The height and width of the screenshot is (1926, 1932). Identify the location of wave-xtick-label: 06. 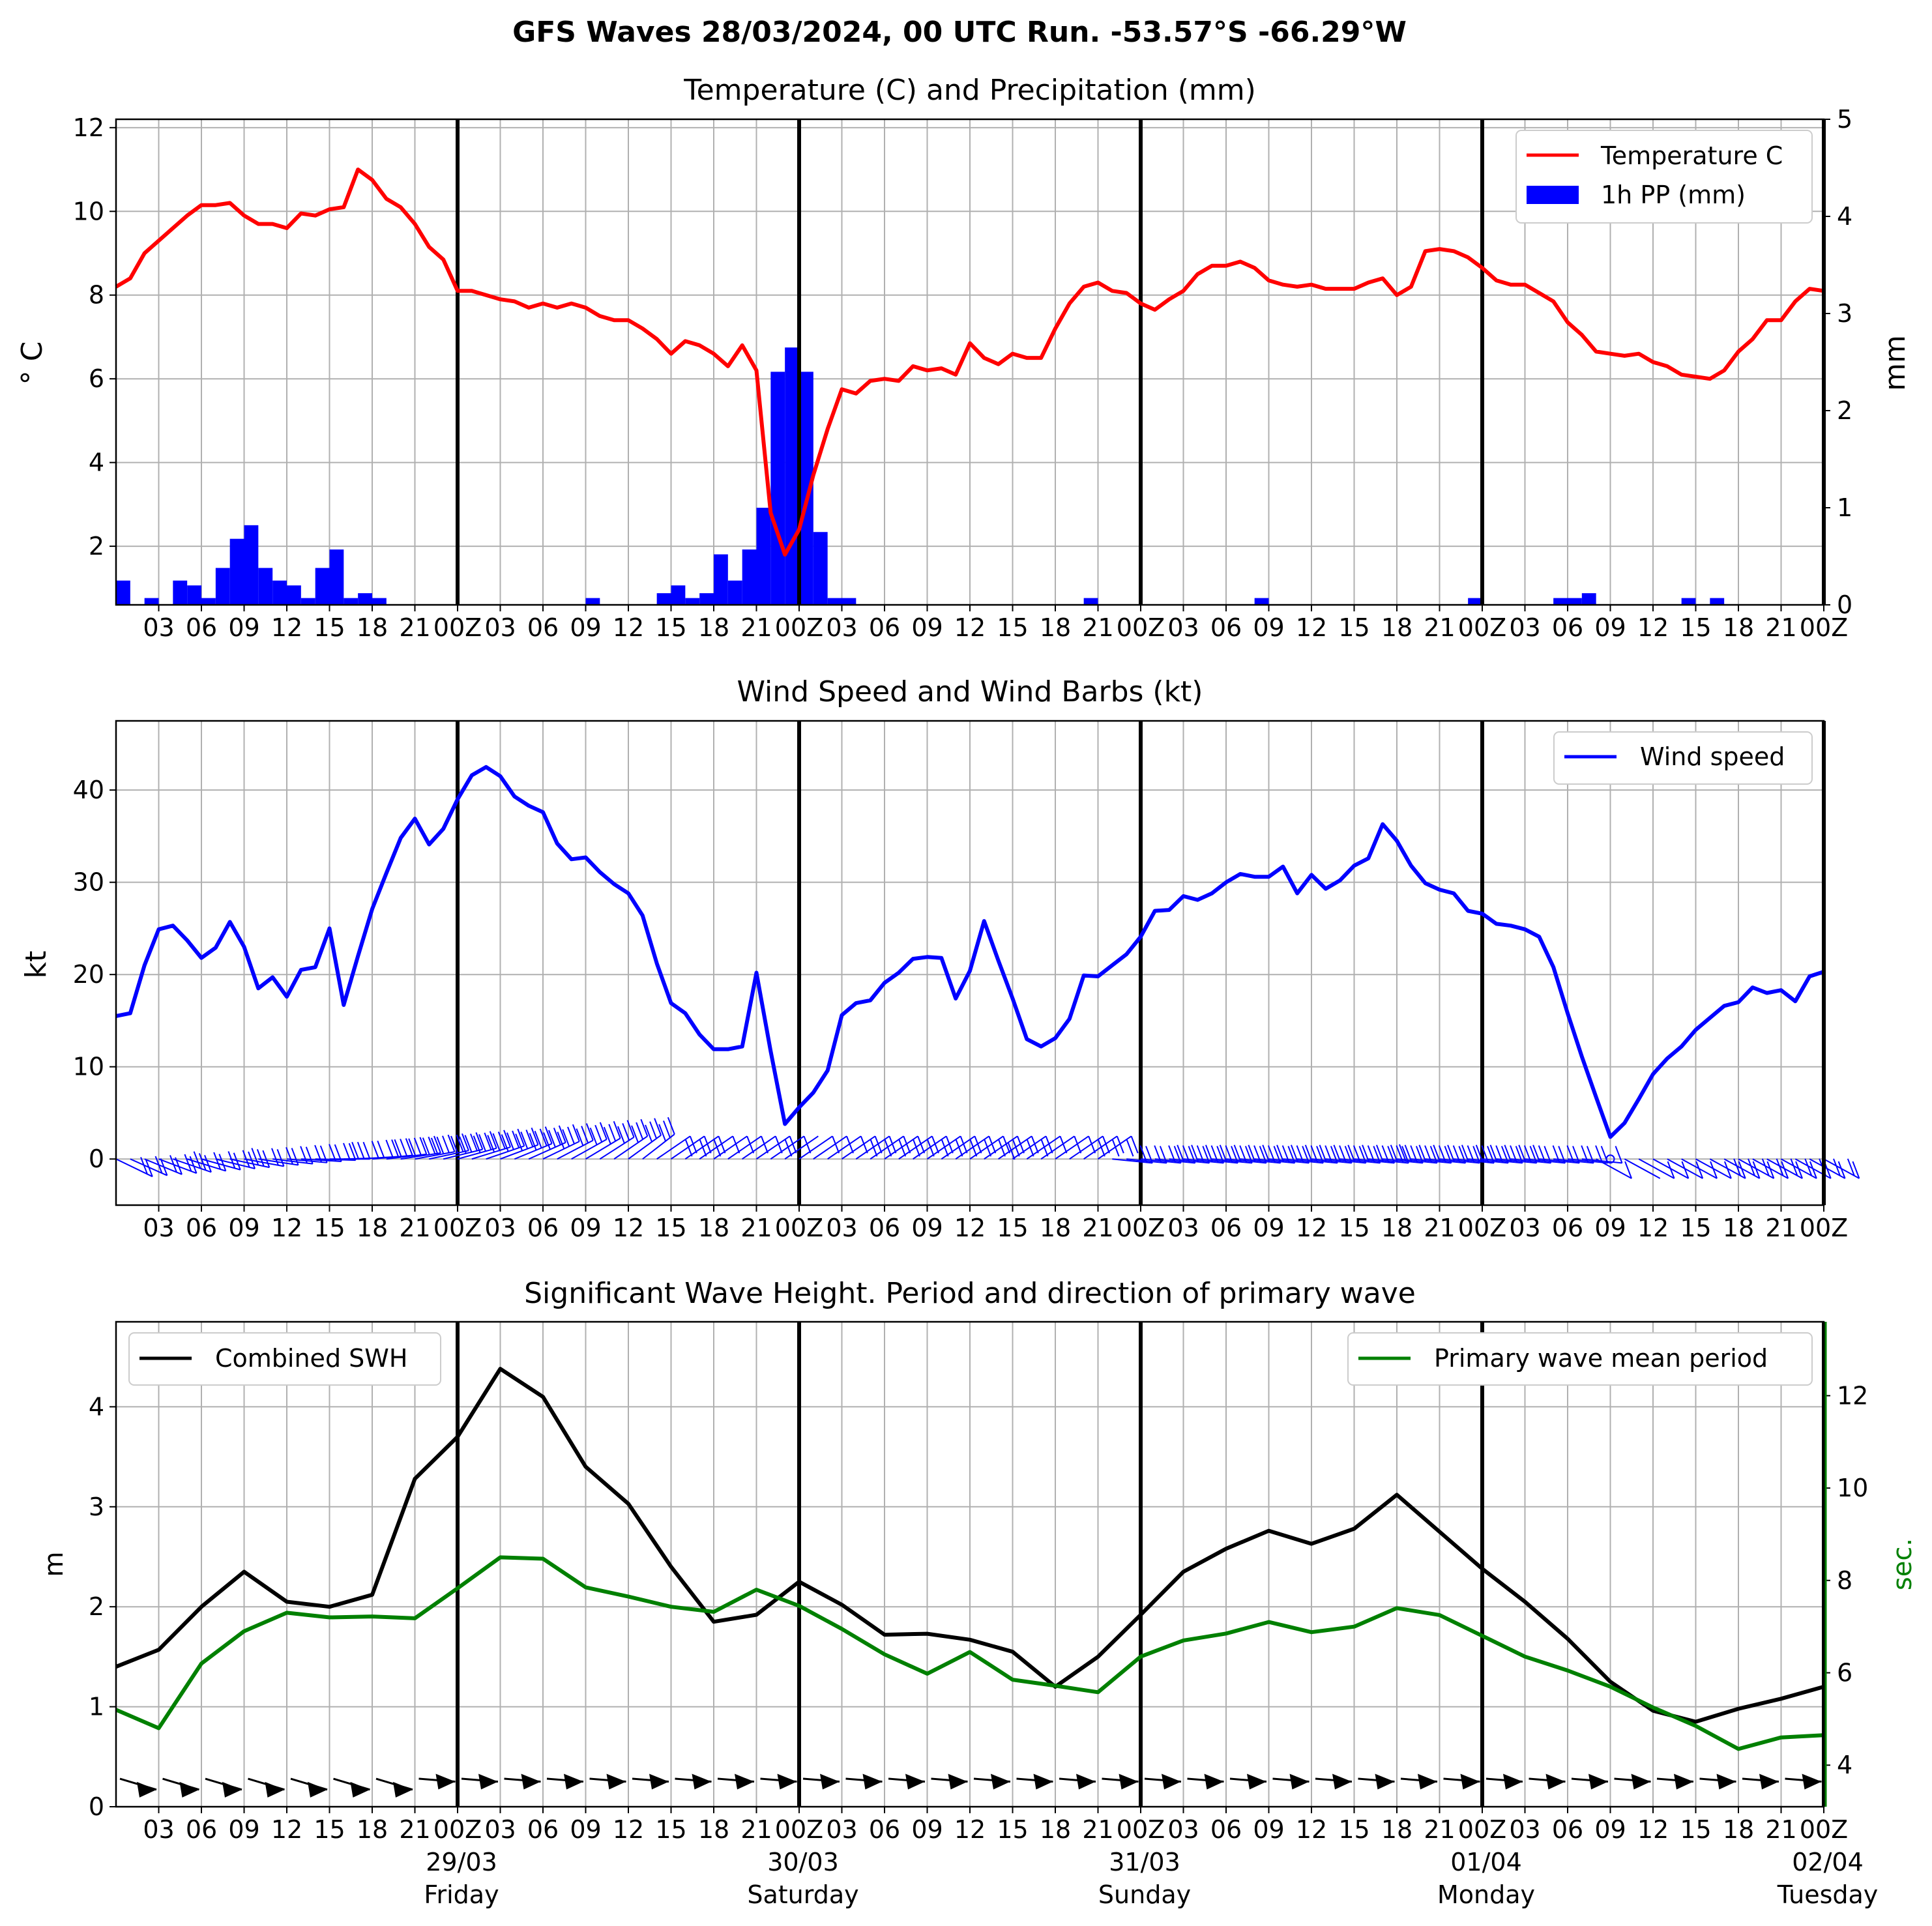
(1567, 1829).